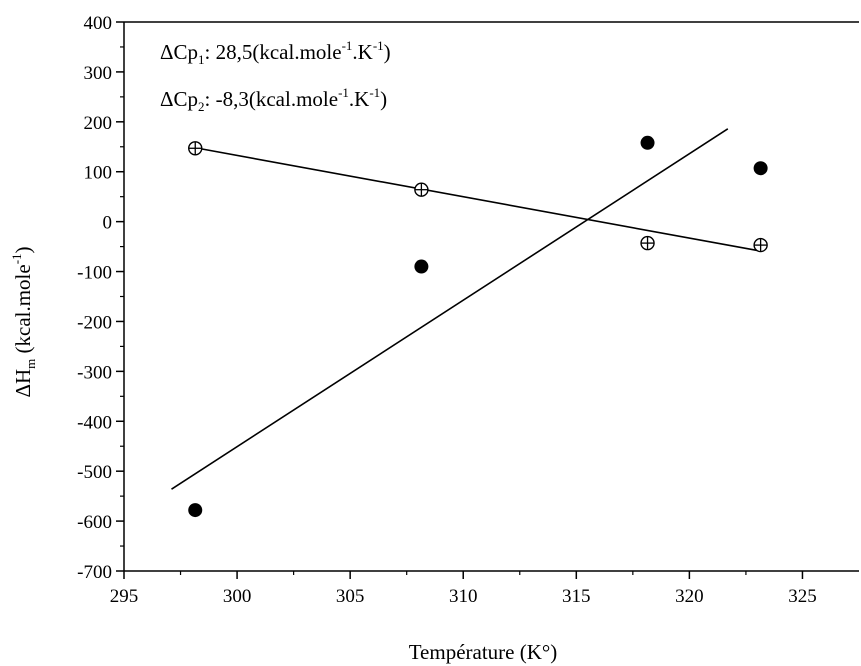  I want to click on svg-text: ΔCp2: -8,3(kcal.mole-1.K-1), so click(273, 99).